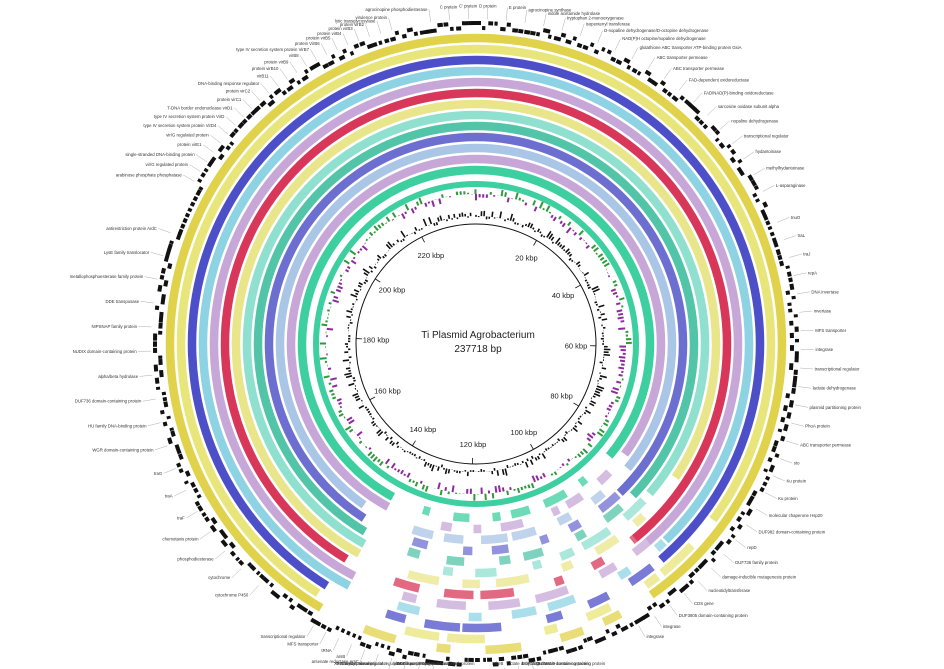 The height and width of the screenshot is (669, 944). Describe the element at coordinates (791, 185) in the screenshot. I see `gene-label: L-asparaginase` at that location.